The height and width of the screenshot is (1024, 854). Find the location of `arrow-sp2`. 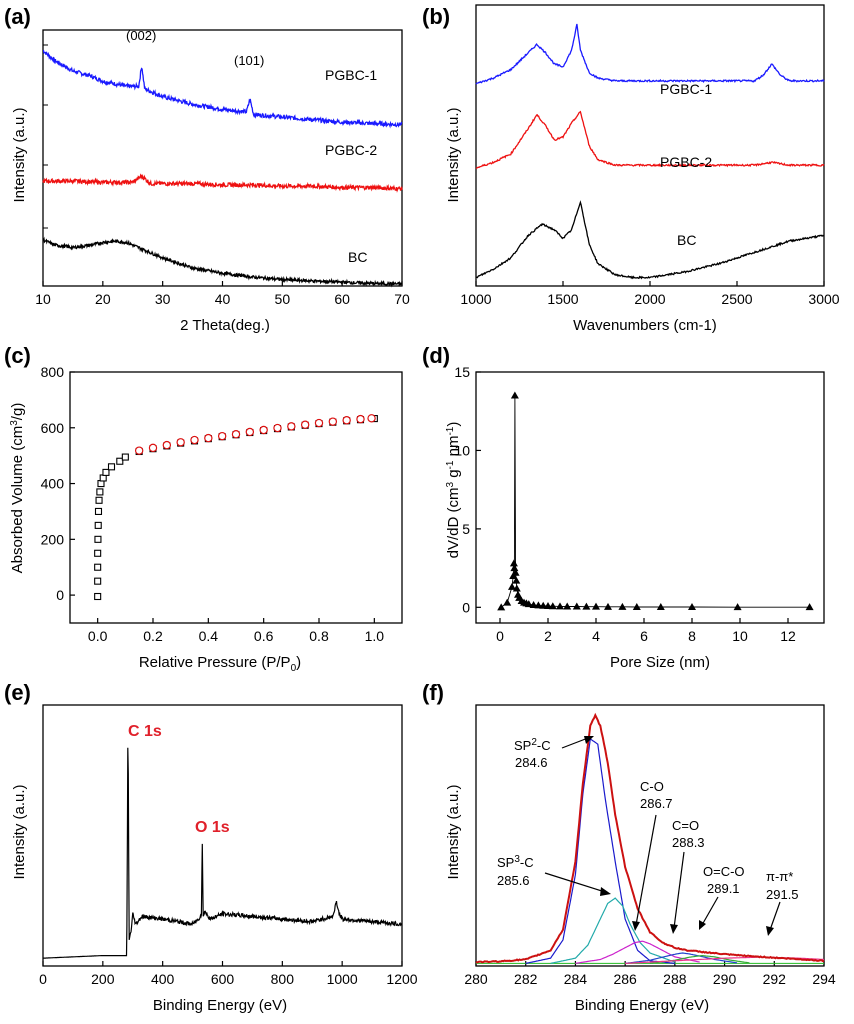

arrow-sp2 is located at coordinates (575, 743).